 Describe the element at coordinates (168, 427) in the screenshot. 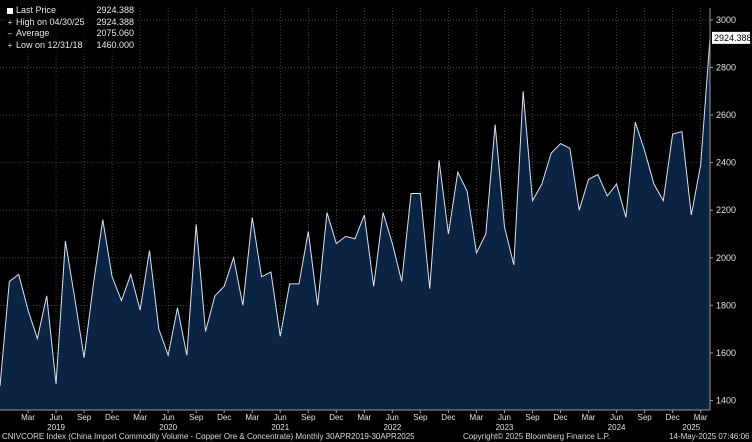

I see `x-year-label: 2020` at that location.